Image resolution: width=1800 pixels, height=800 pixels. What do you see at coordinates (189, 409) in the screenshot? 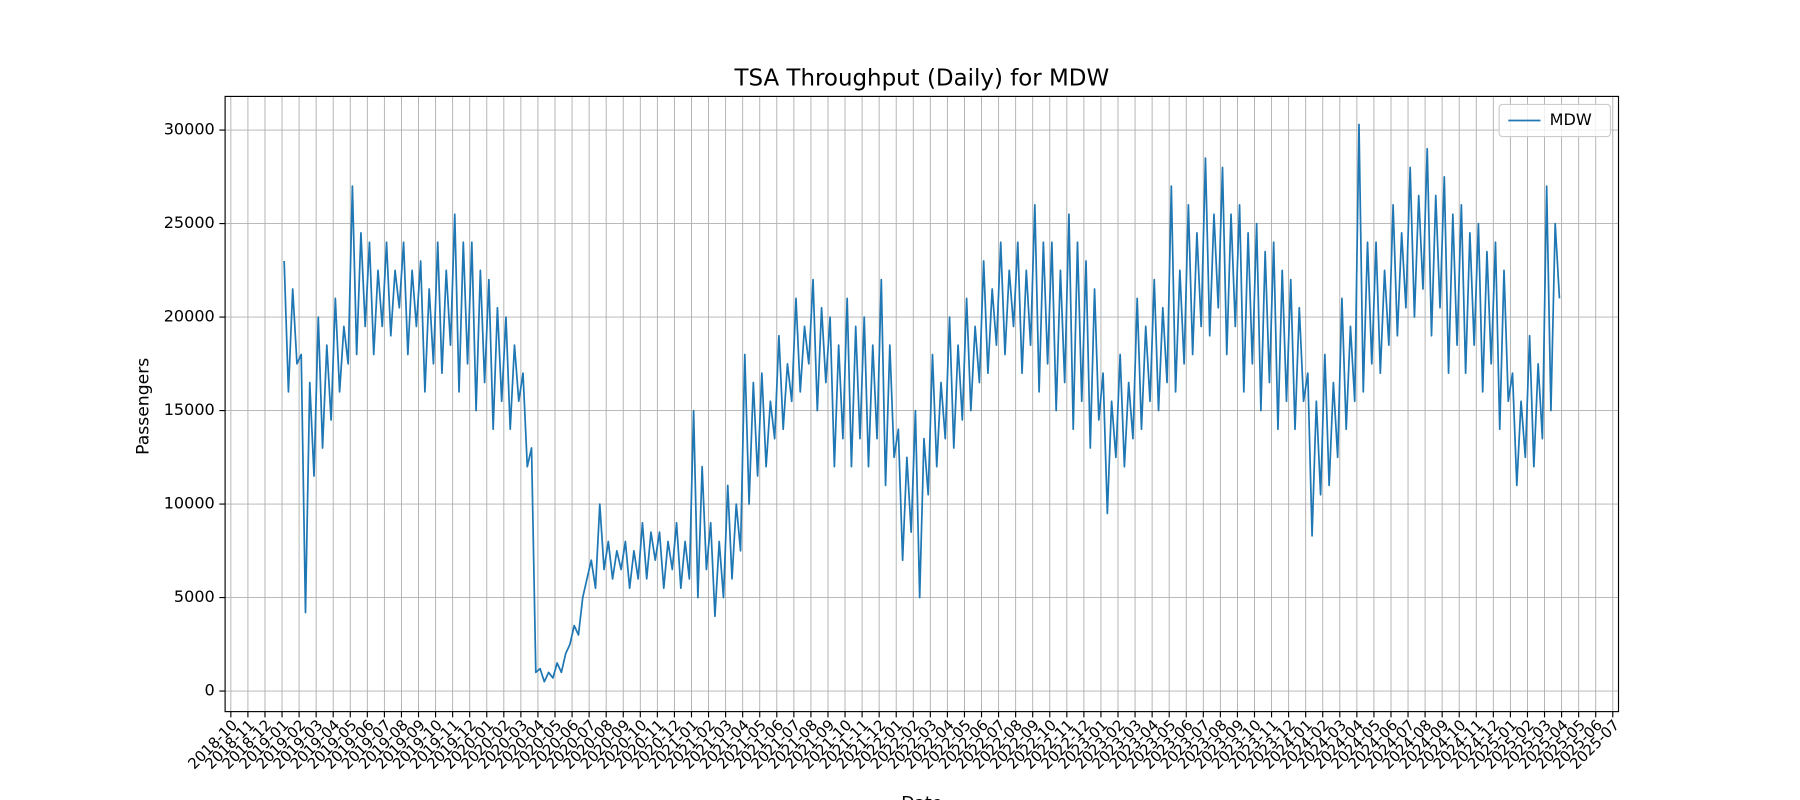
I see `y-tick-label: 15000` at bounding box center [189, 409].